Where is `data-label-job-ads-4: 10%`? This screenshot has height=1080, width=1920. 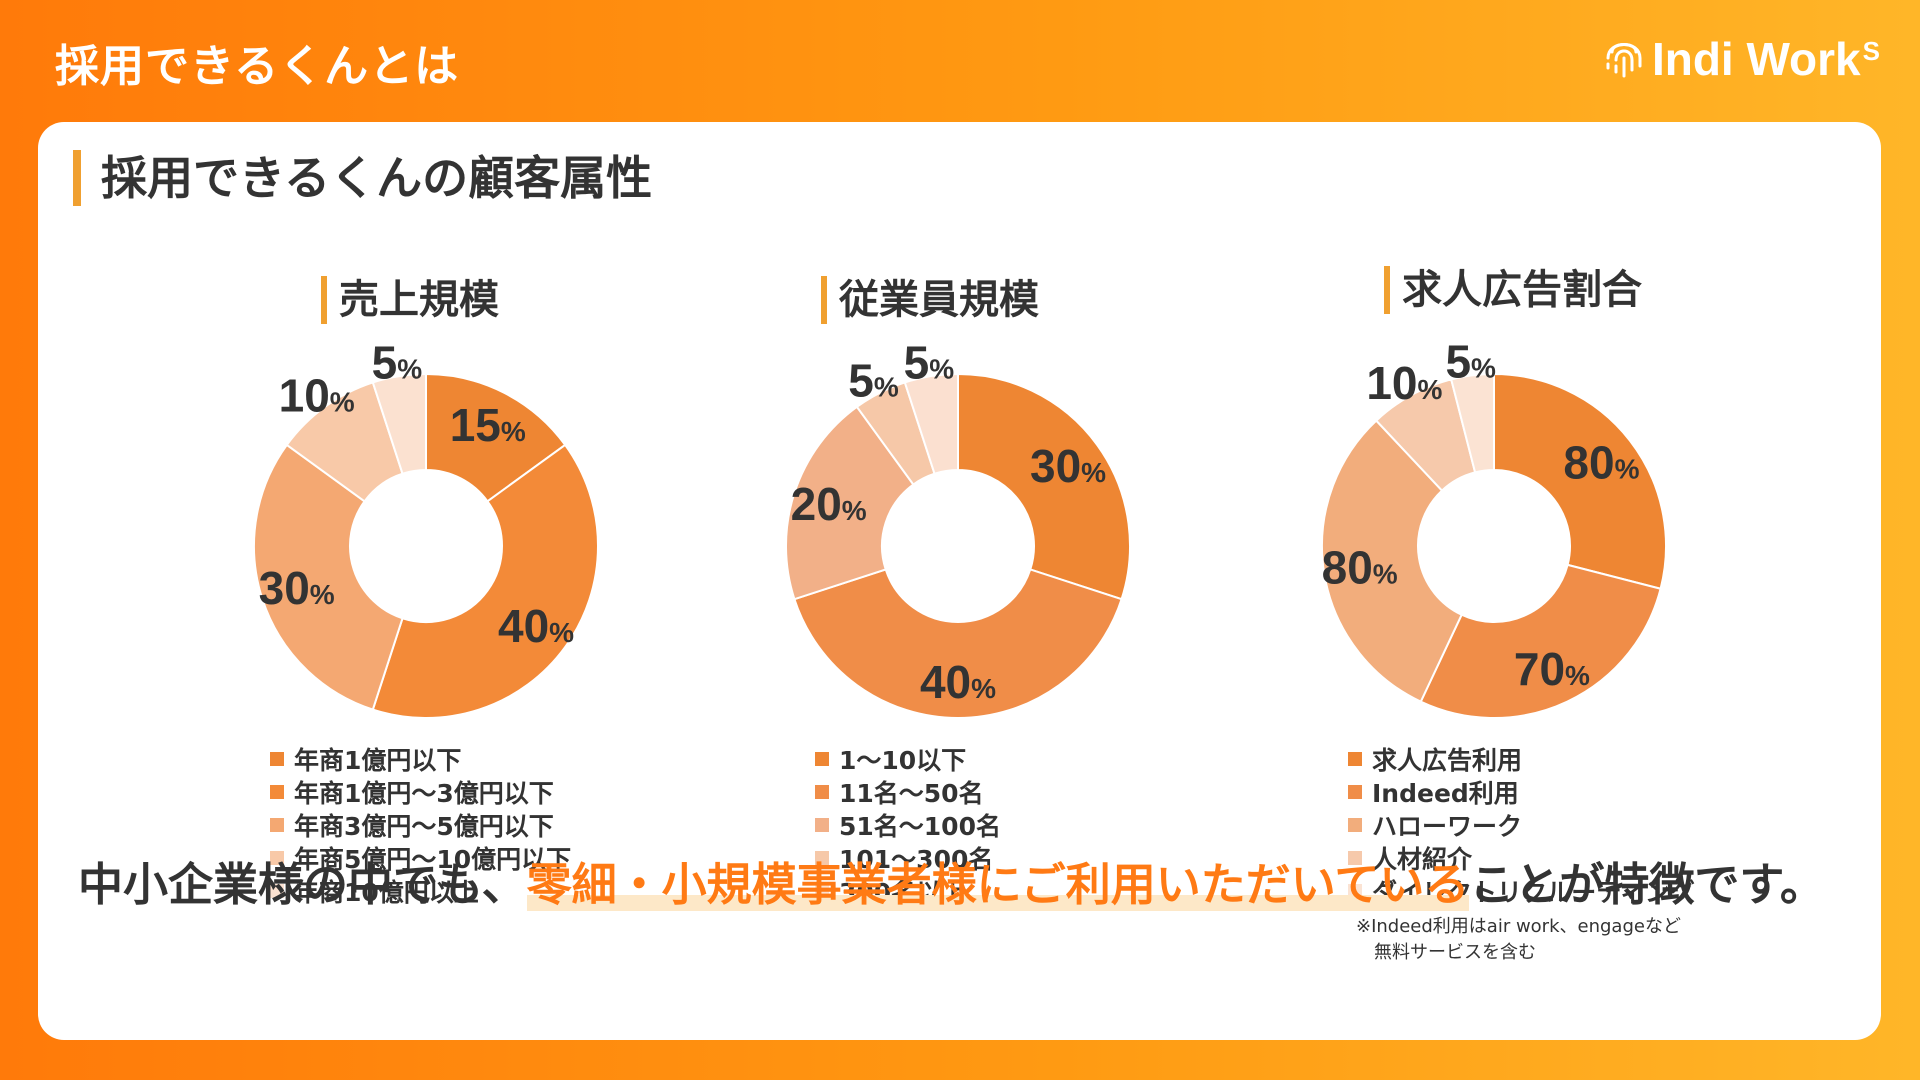
data-label-job-ads-4: 10% is located at coordinates (1404, 383).